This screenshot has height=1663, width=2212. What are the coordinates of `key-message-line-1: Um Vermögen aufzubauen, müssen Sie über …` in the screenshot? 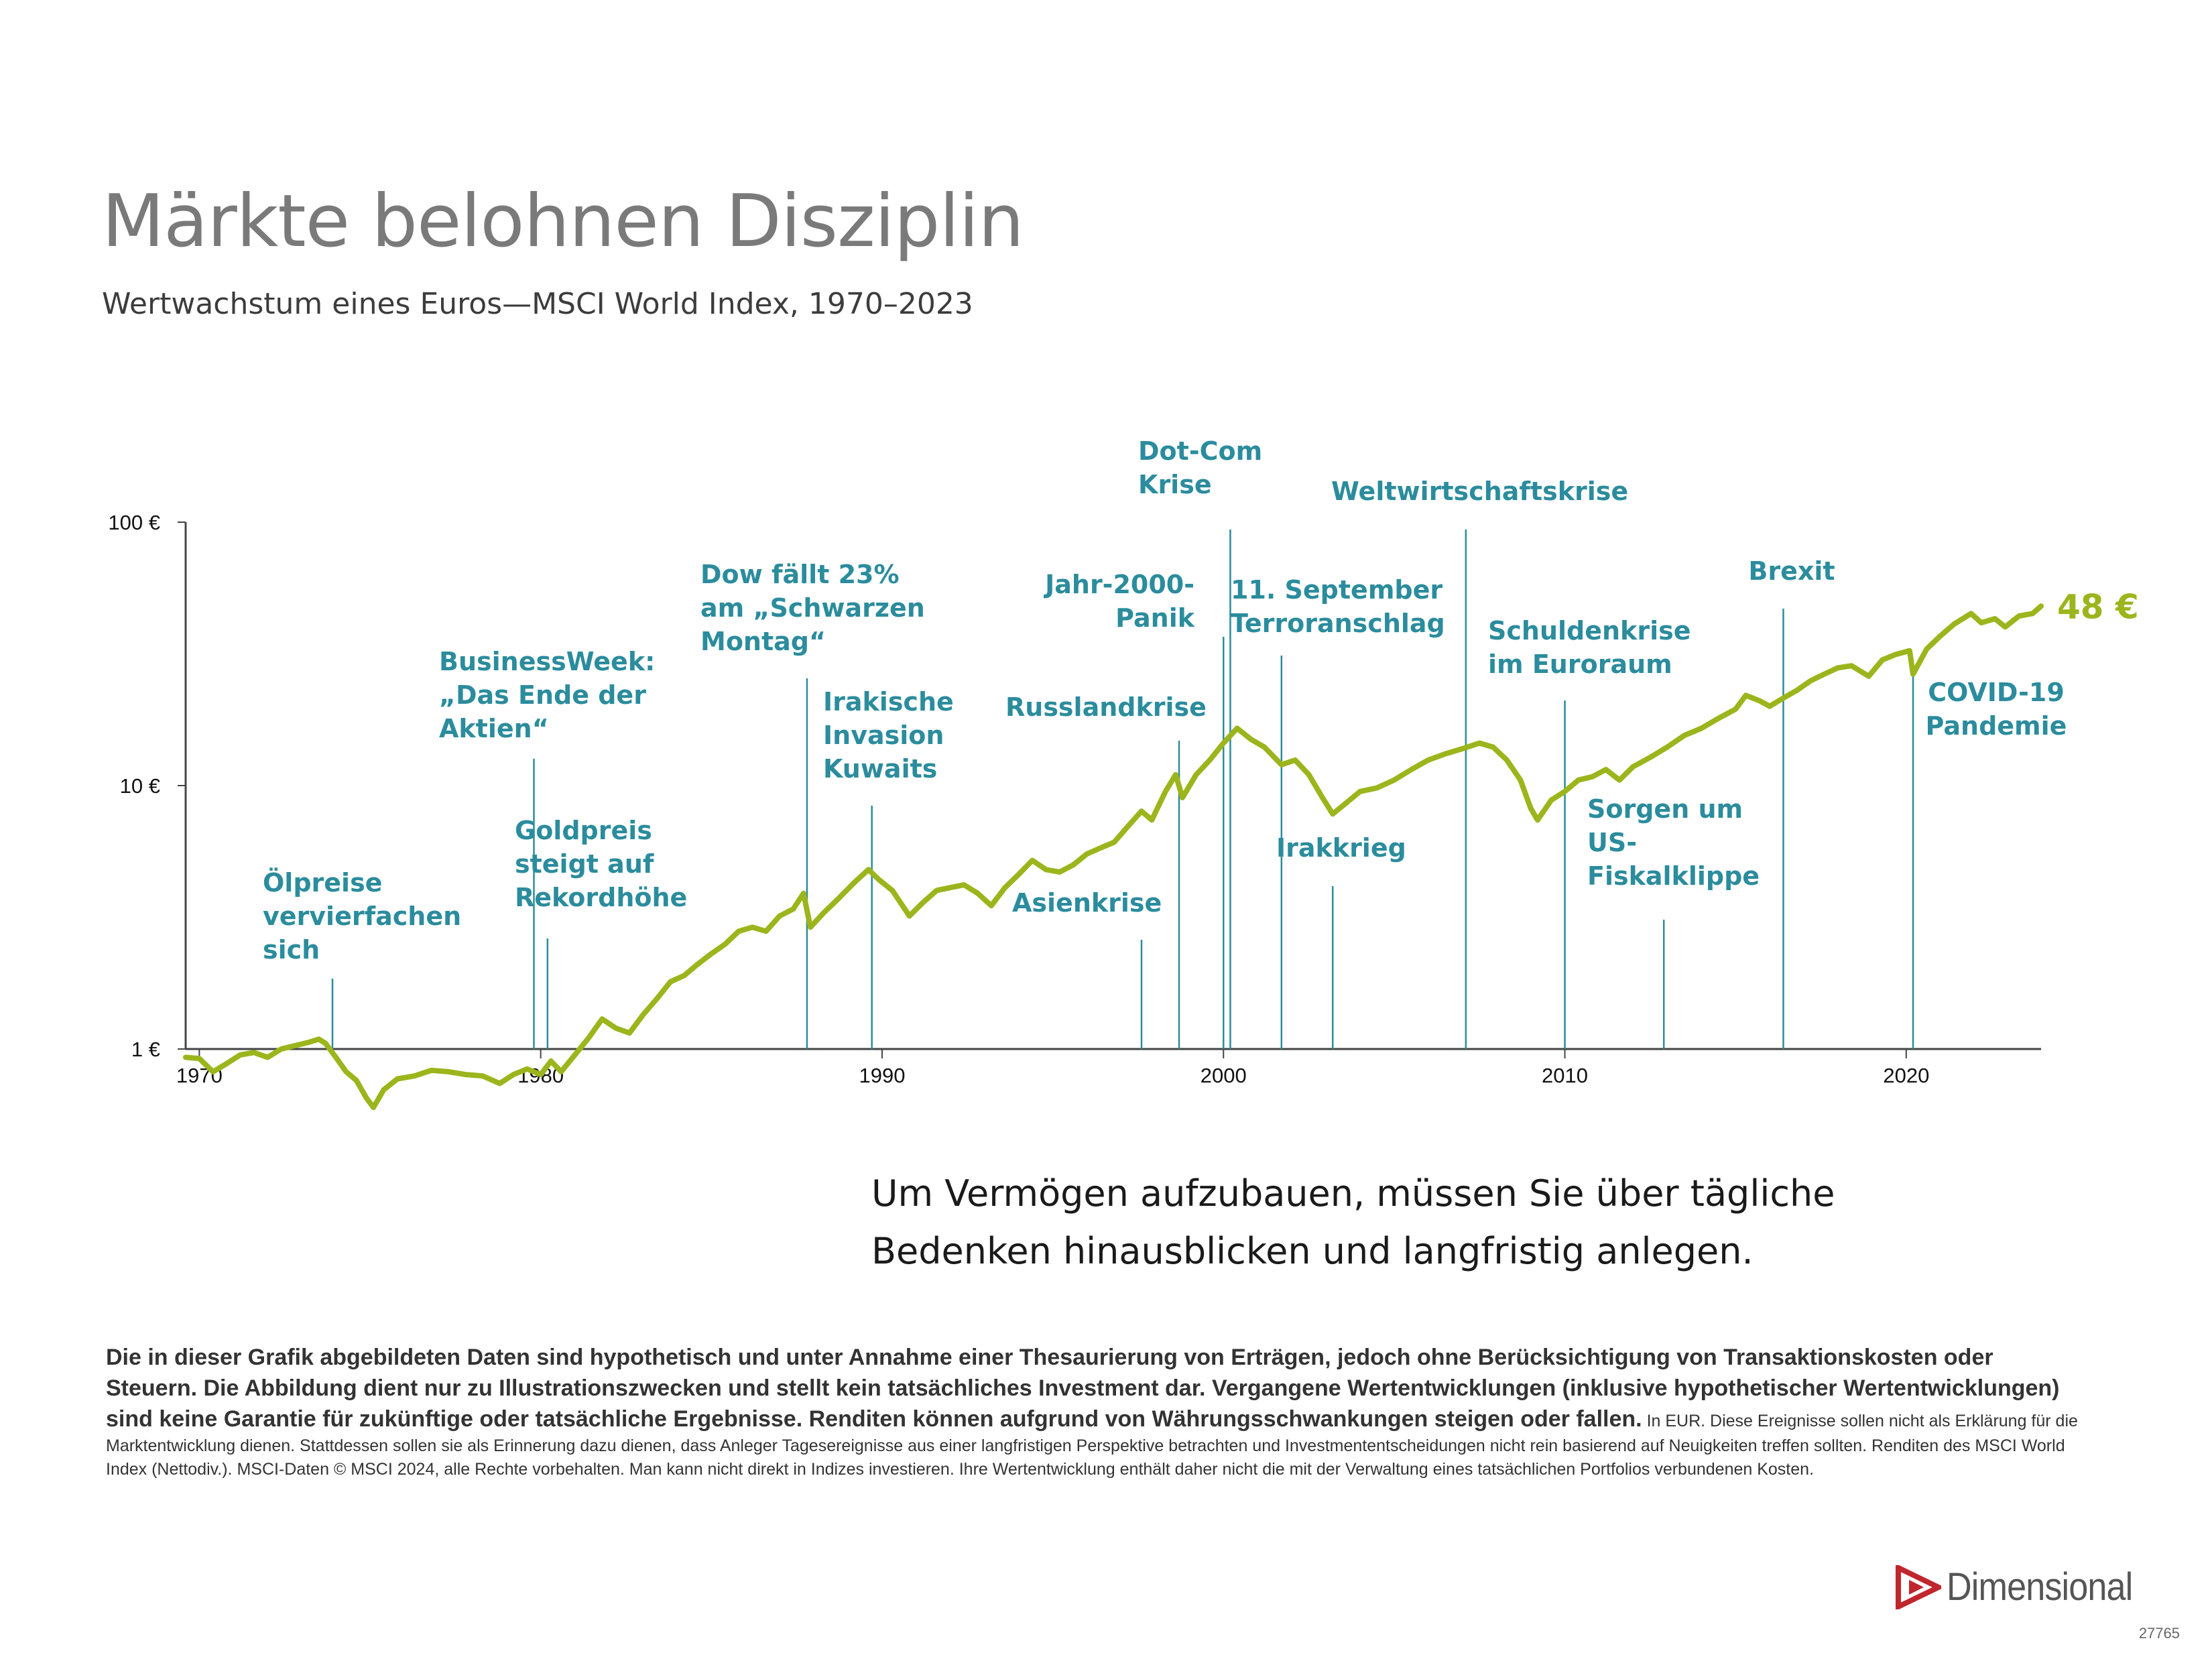 It's located at (1353, 1193).